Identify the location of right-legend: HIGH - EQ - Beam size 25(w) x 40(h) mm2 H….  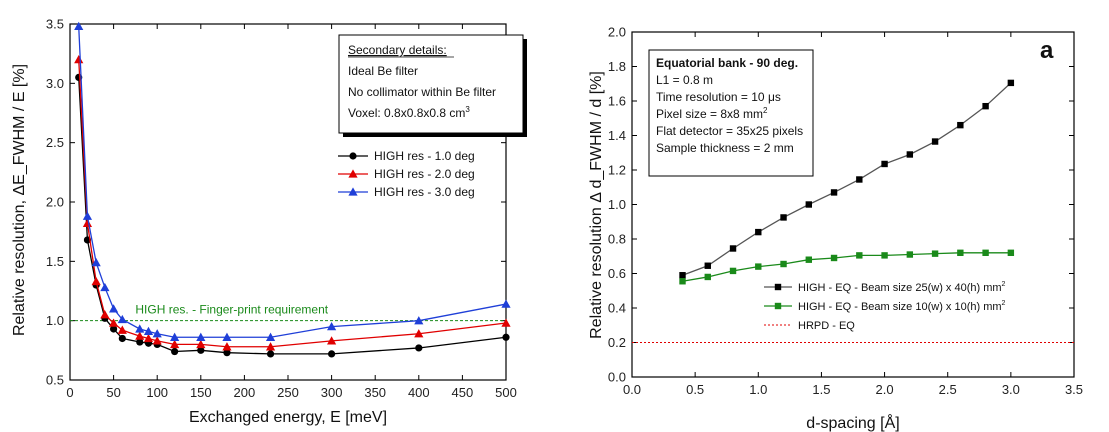
(885, 306).